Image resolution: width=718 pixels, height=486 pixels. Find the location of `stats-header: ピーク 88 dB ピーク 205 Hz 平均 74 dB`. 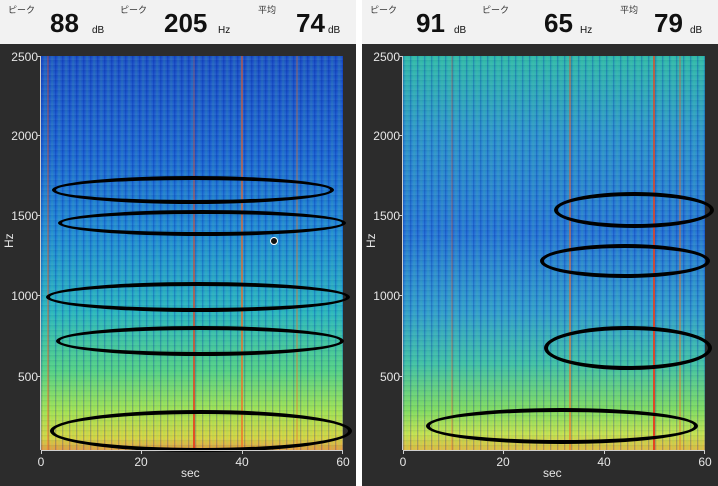

stats-header: ピーク 88 dB ピーク 205 Hz 平均 74 dB is located at coordinates (178, 22).